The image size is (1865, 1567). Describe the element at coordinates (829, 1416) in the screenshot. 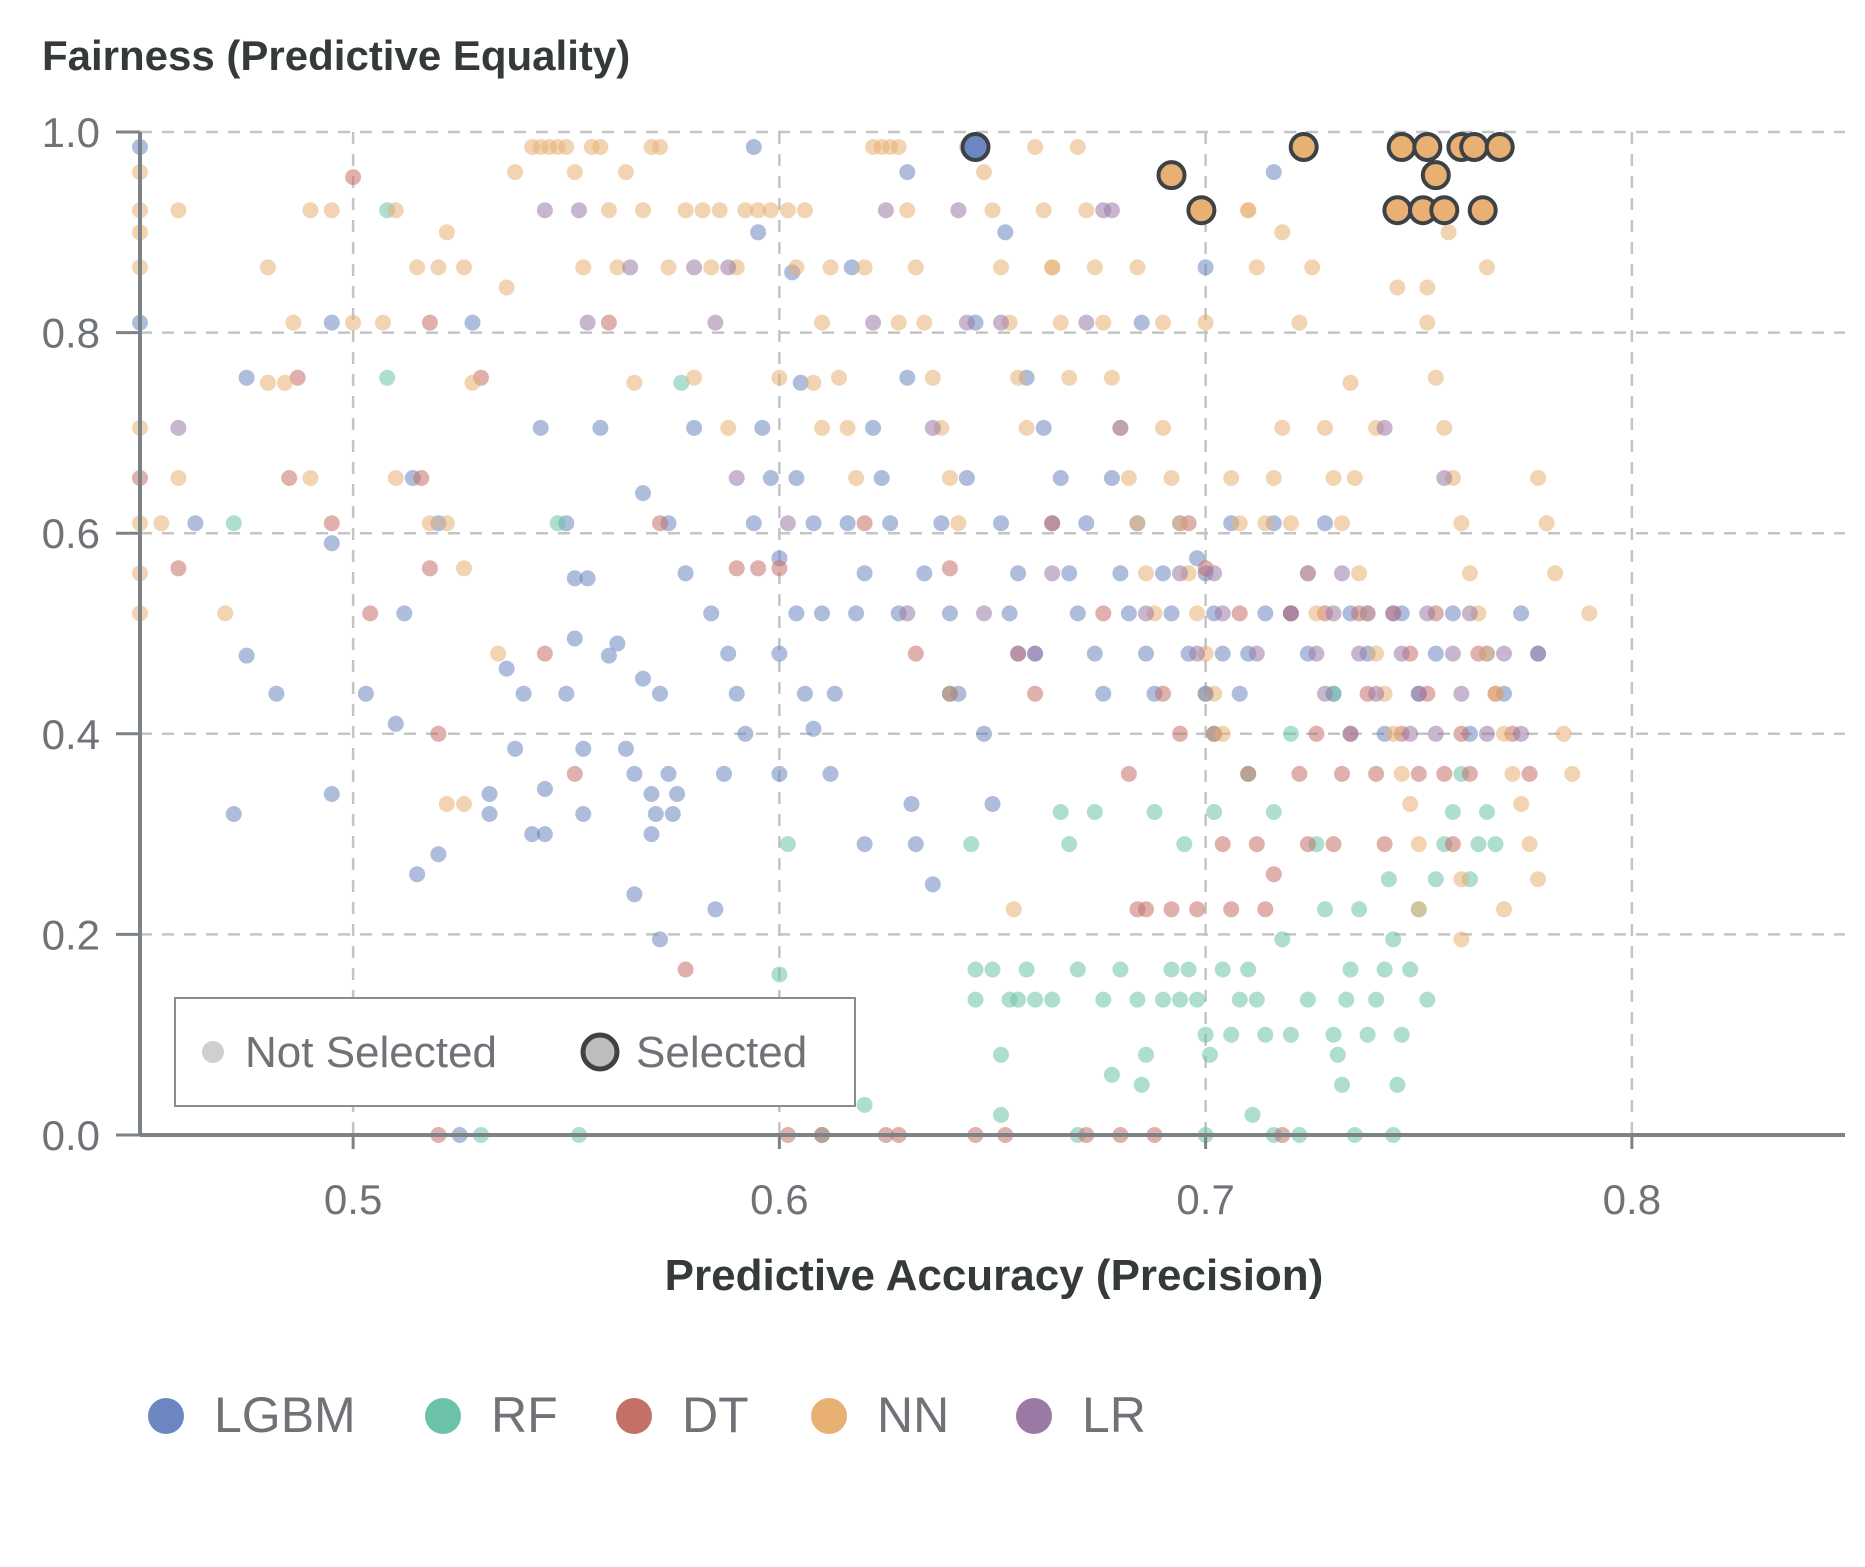

I see `legend-marker-nn` at that location.